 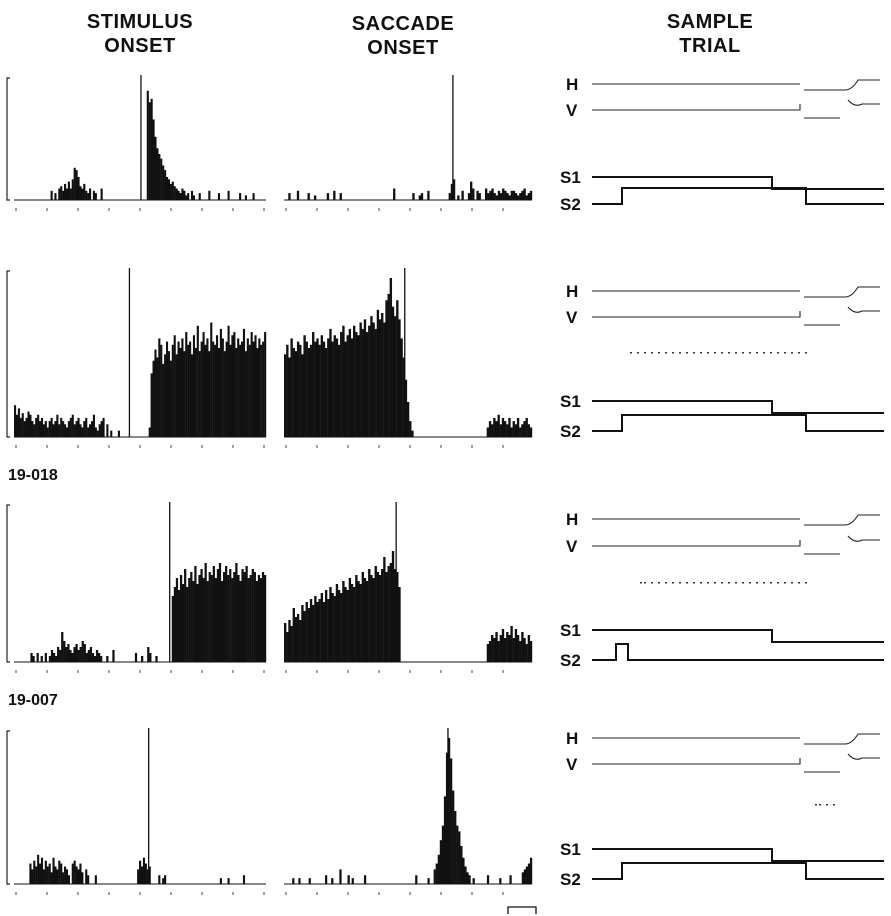 What do you see at coordinates (572, 317) in the screenshot?
I see `trace-label-v: V` at bounding box center [572, 317].